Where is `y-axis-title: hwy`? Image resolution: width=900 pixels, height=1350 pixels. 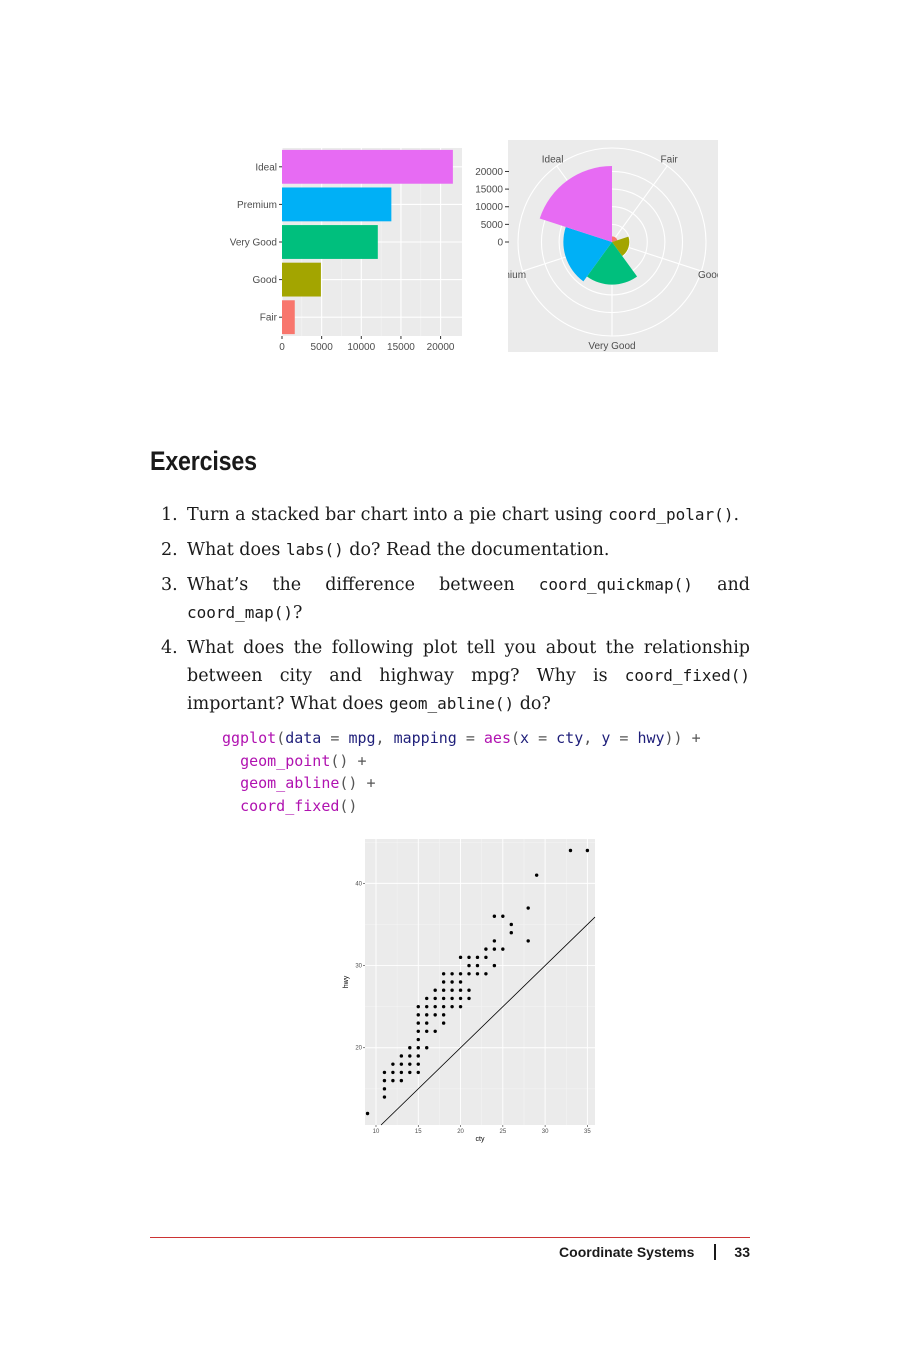 y-axis-title: hwy is located at coordinates (346, 981).